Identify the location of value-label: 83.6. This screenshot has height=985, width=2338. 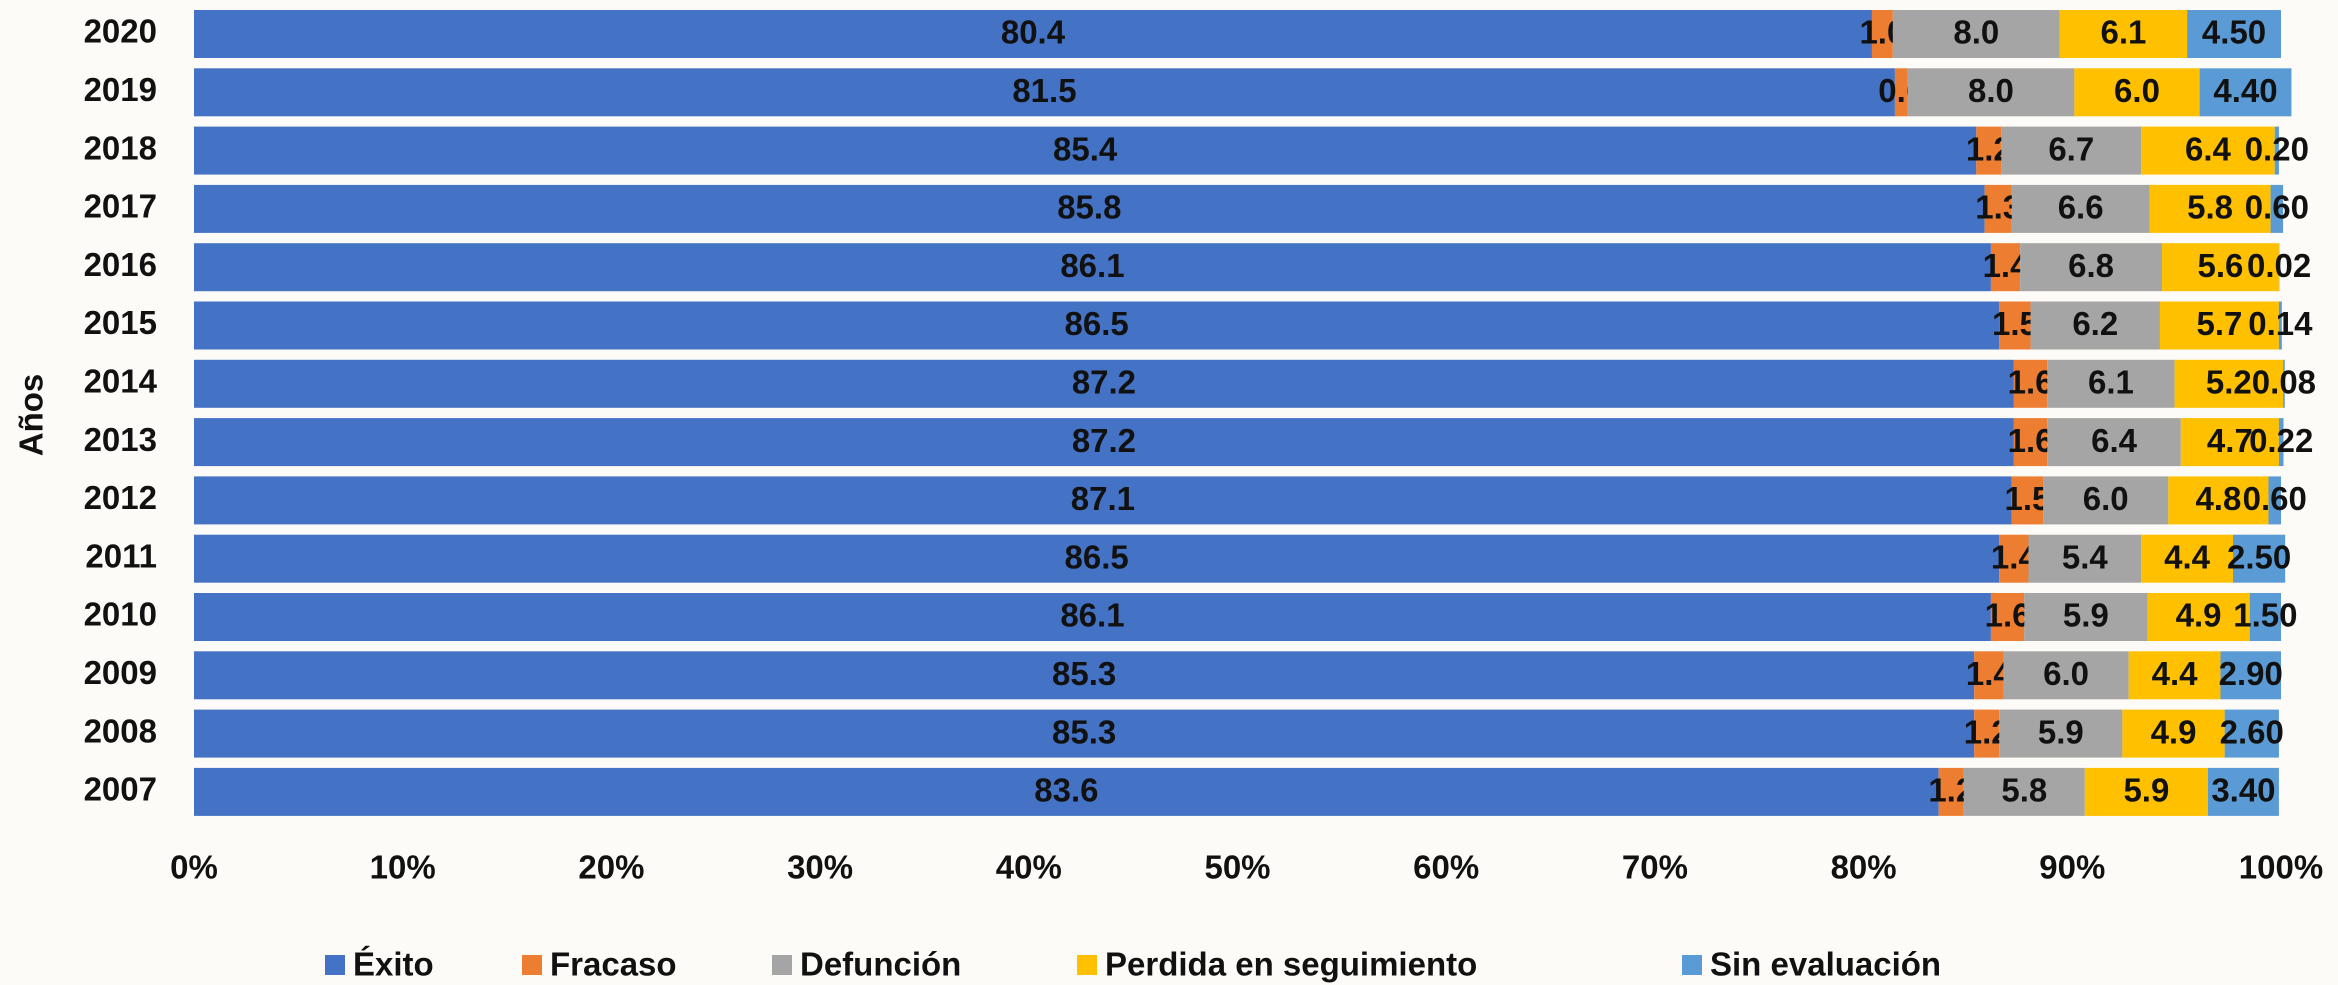
(1066, 790).